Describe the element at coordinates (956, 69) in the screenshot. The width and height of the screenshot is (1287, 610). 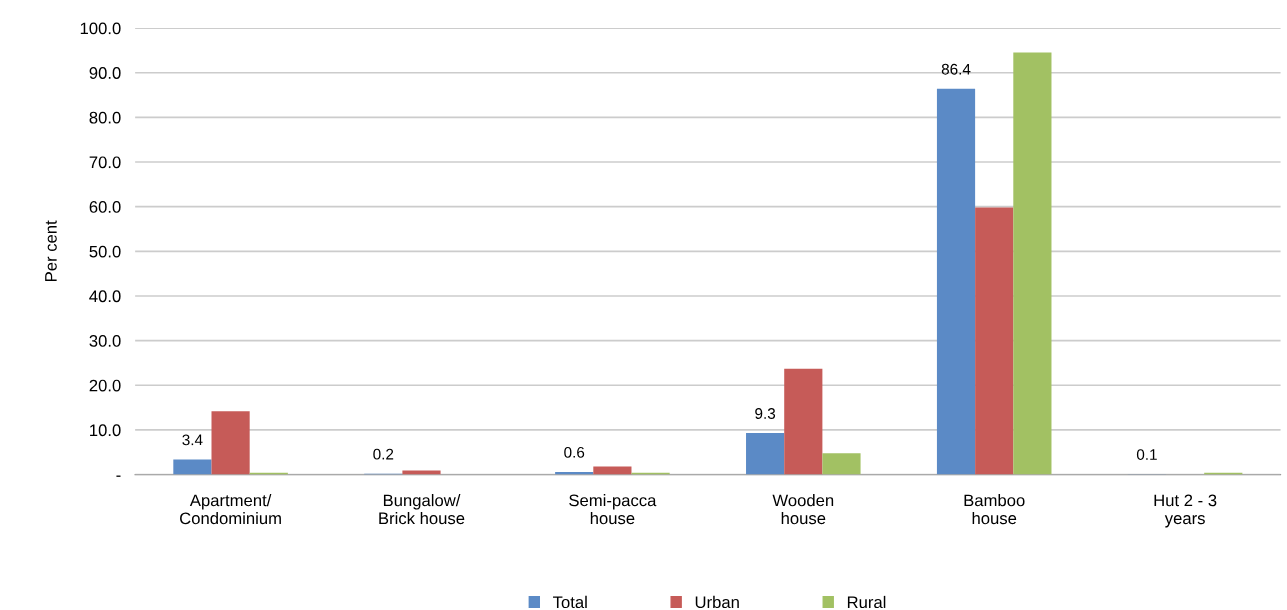
I see `data-label: 86.4` at that location.